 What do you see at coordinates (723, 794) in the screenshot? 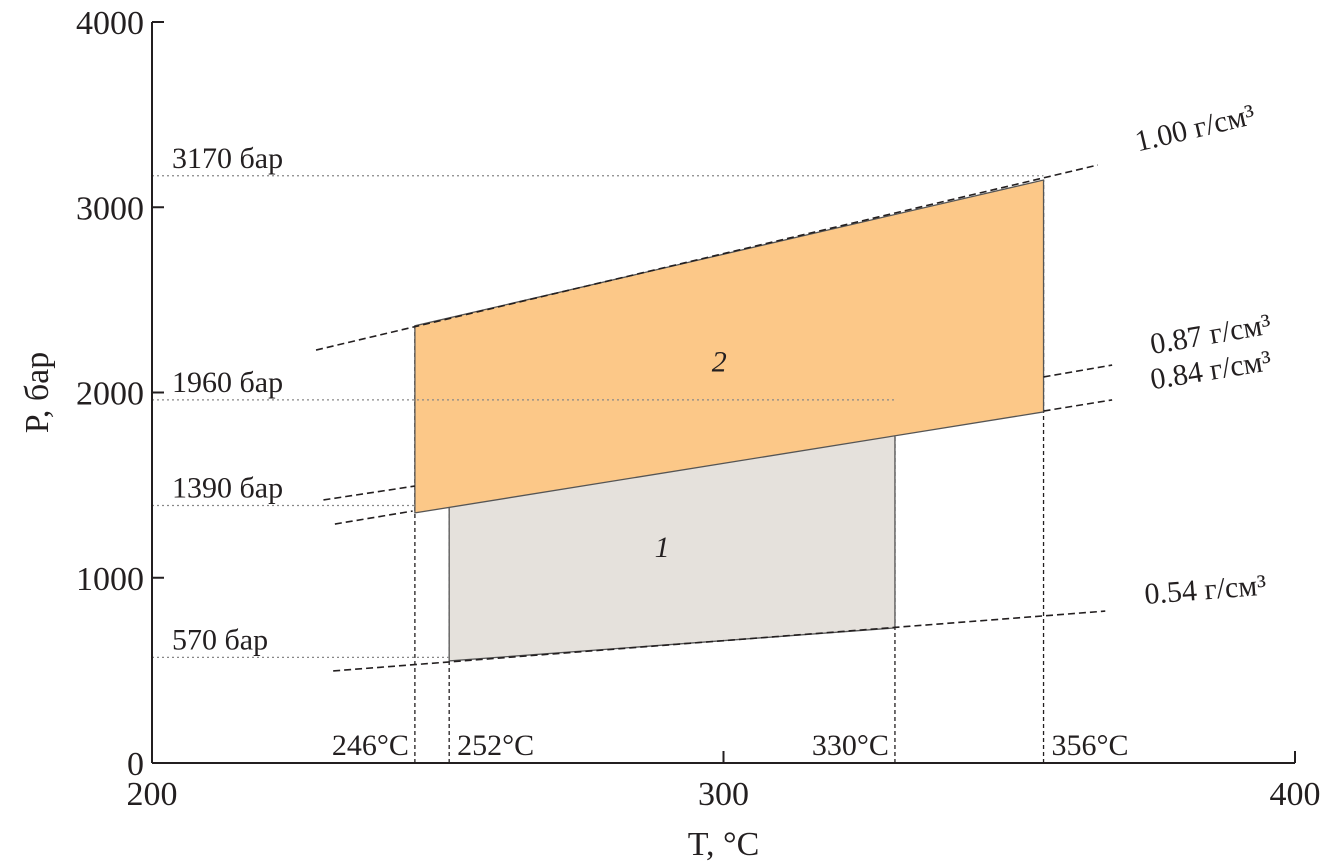
I see `x-tick-label: 300` at bounding box center [723, 794].